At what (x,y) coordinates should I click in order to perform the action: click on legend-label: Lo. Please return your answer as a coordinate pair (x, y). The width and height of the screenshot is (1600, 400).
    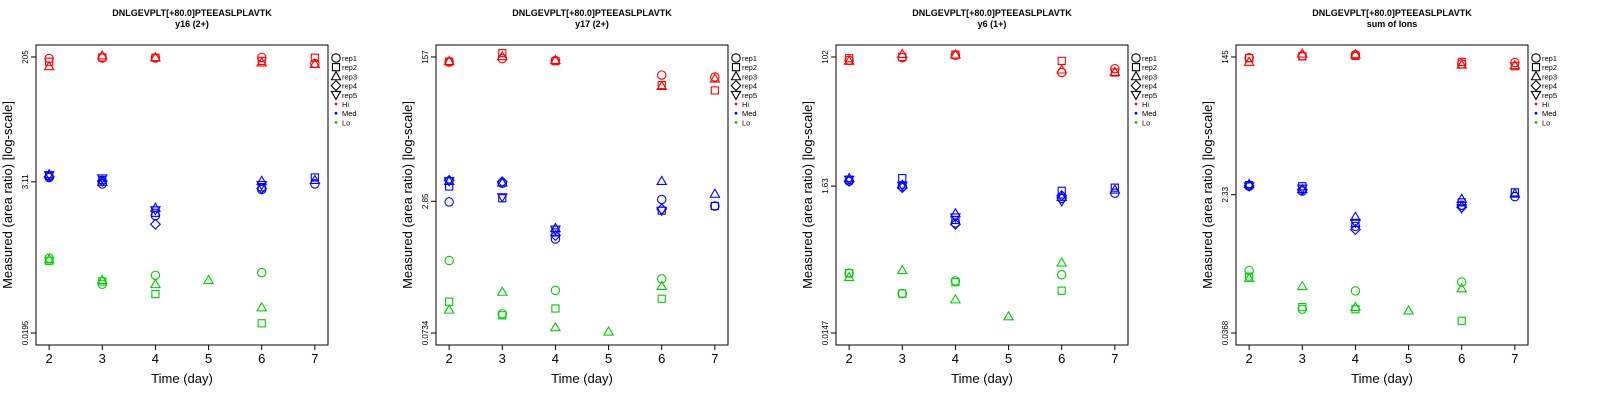
    Looking at the image, I should click on (746, 122).